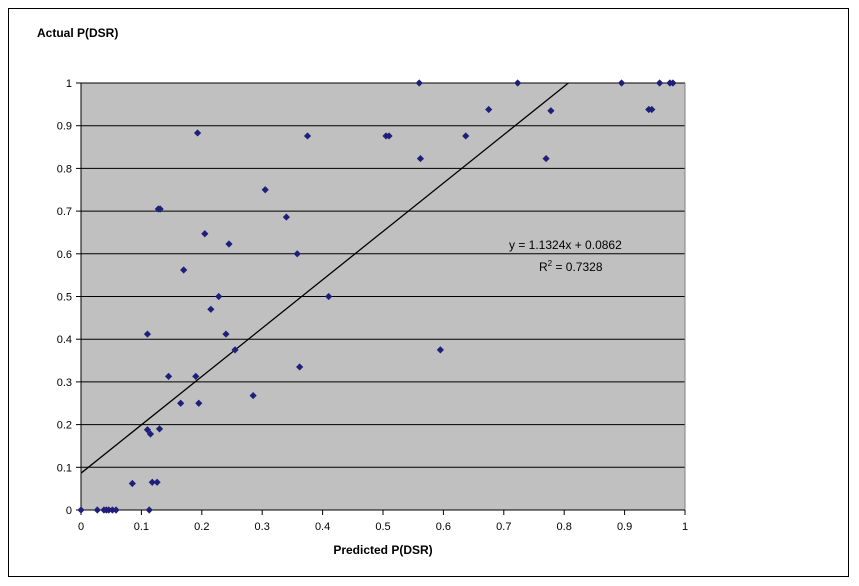 The height and width of the screenshot is (586, 859). Describe the element at coordinates (550, 263) in the screenshot. I see `r-squared-superscript: 2` at that location.